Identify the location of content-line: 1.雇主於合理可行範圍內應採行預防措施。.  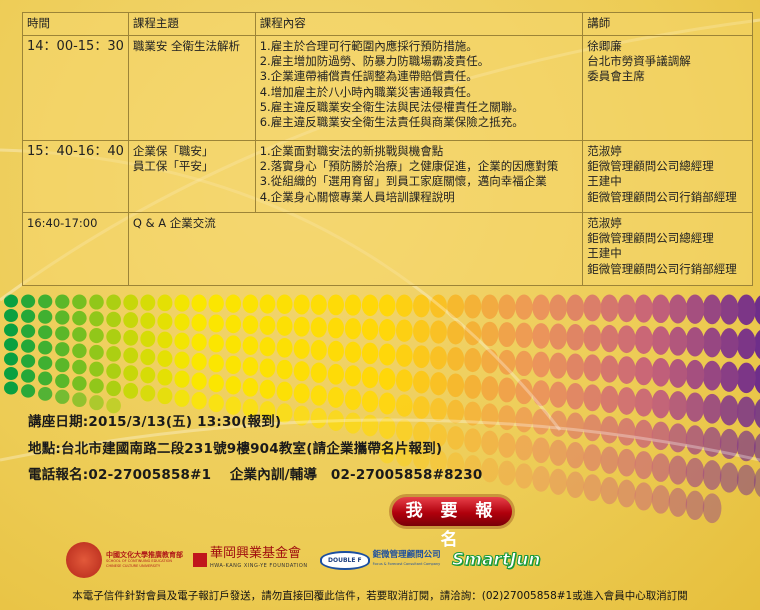
(368, 46).